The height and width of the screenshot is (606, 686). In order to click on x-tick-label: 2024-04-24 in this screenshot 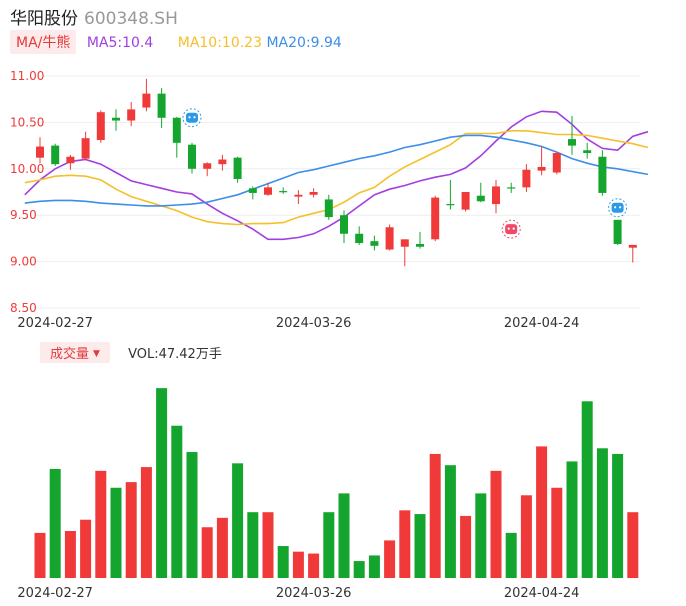, I will do `click(542, 593)`.